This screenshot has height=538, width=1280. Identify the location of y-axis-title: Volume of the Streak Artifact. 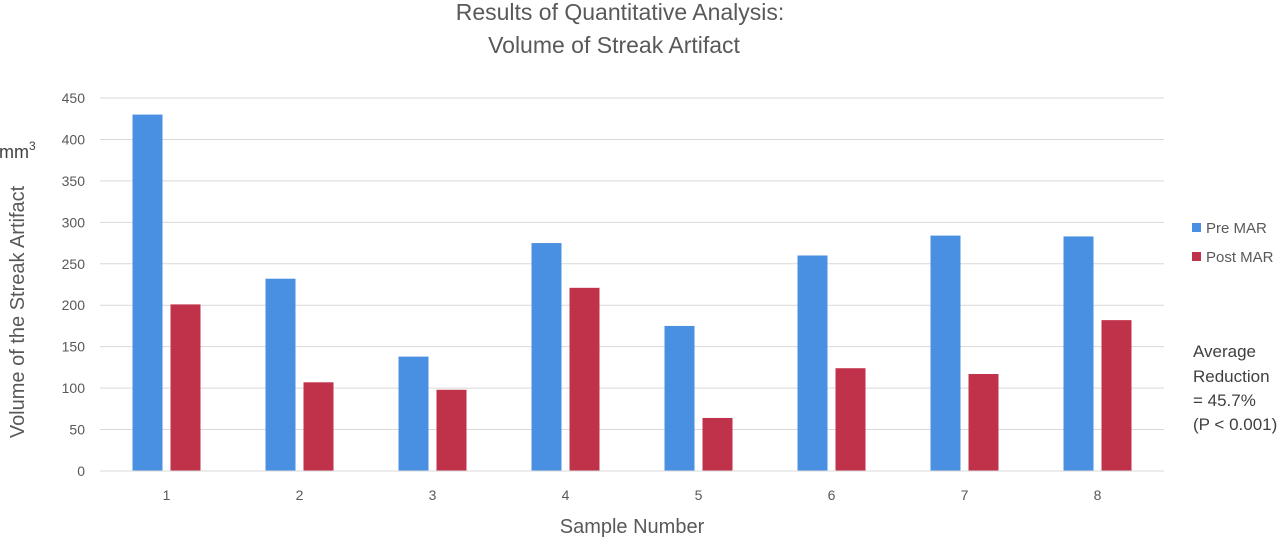
(18, 311).